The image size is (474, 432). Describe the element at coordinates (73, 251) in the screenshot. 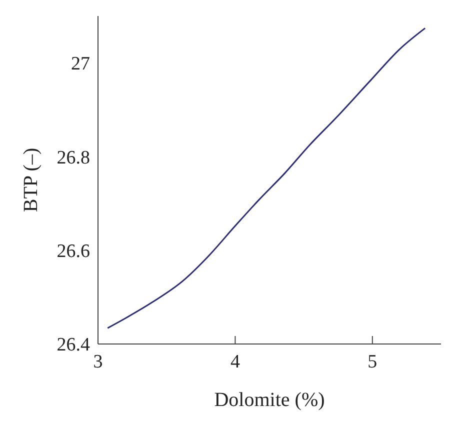

I see `y-tick-label: 26.6` at that location.